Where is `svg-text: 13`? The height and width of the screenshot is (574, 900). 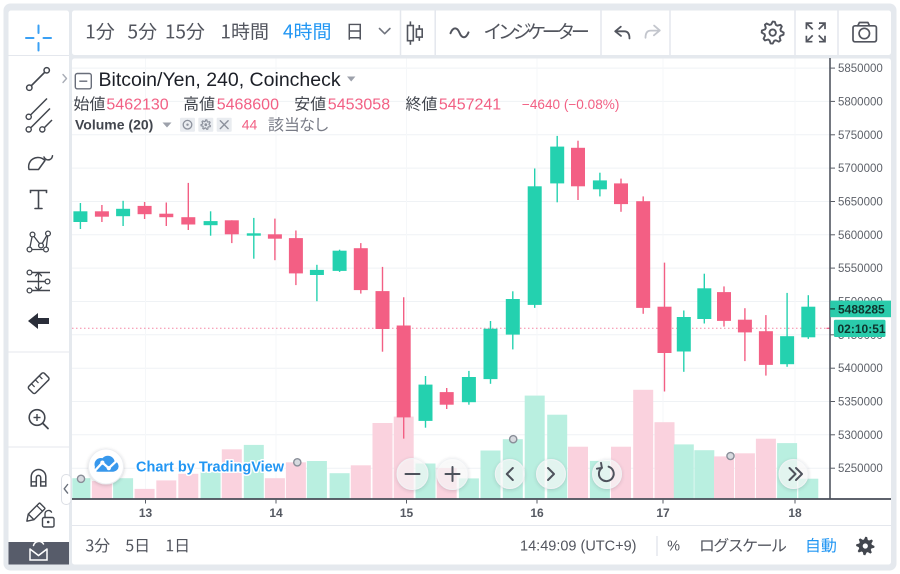
svg-text: 13 is located at coordinates (146, 513).